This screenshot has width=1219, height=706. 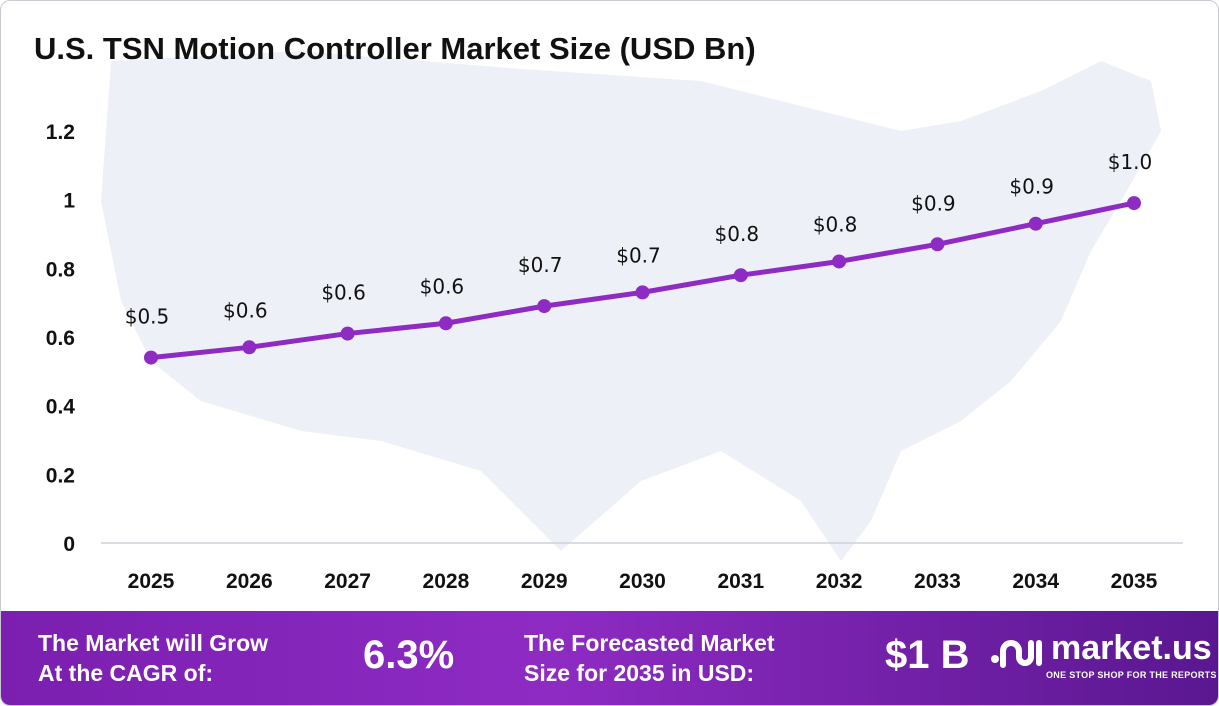 What do you see at coordinates (1130, 162) in the screenshot?
I see `data-label: $1.0` at bounding box center [1130, 162].